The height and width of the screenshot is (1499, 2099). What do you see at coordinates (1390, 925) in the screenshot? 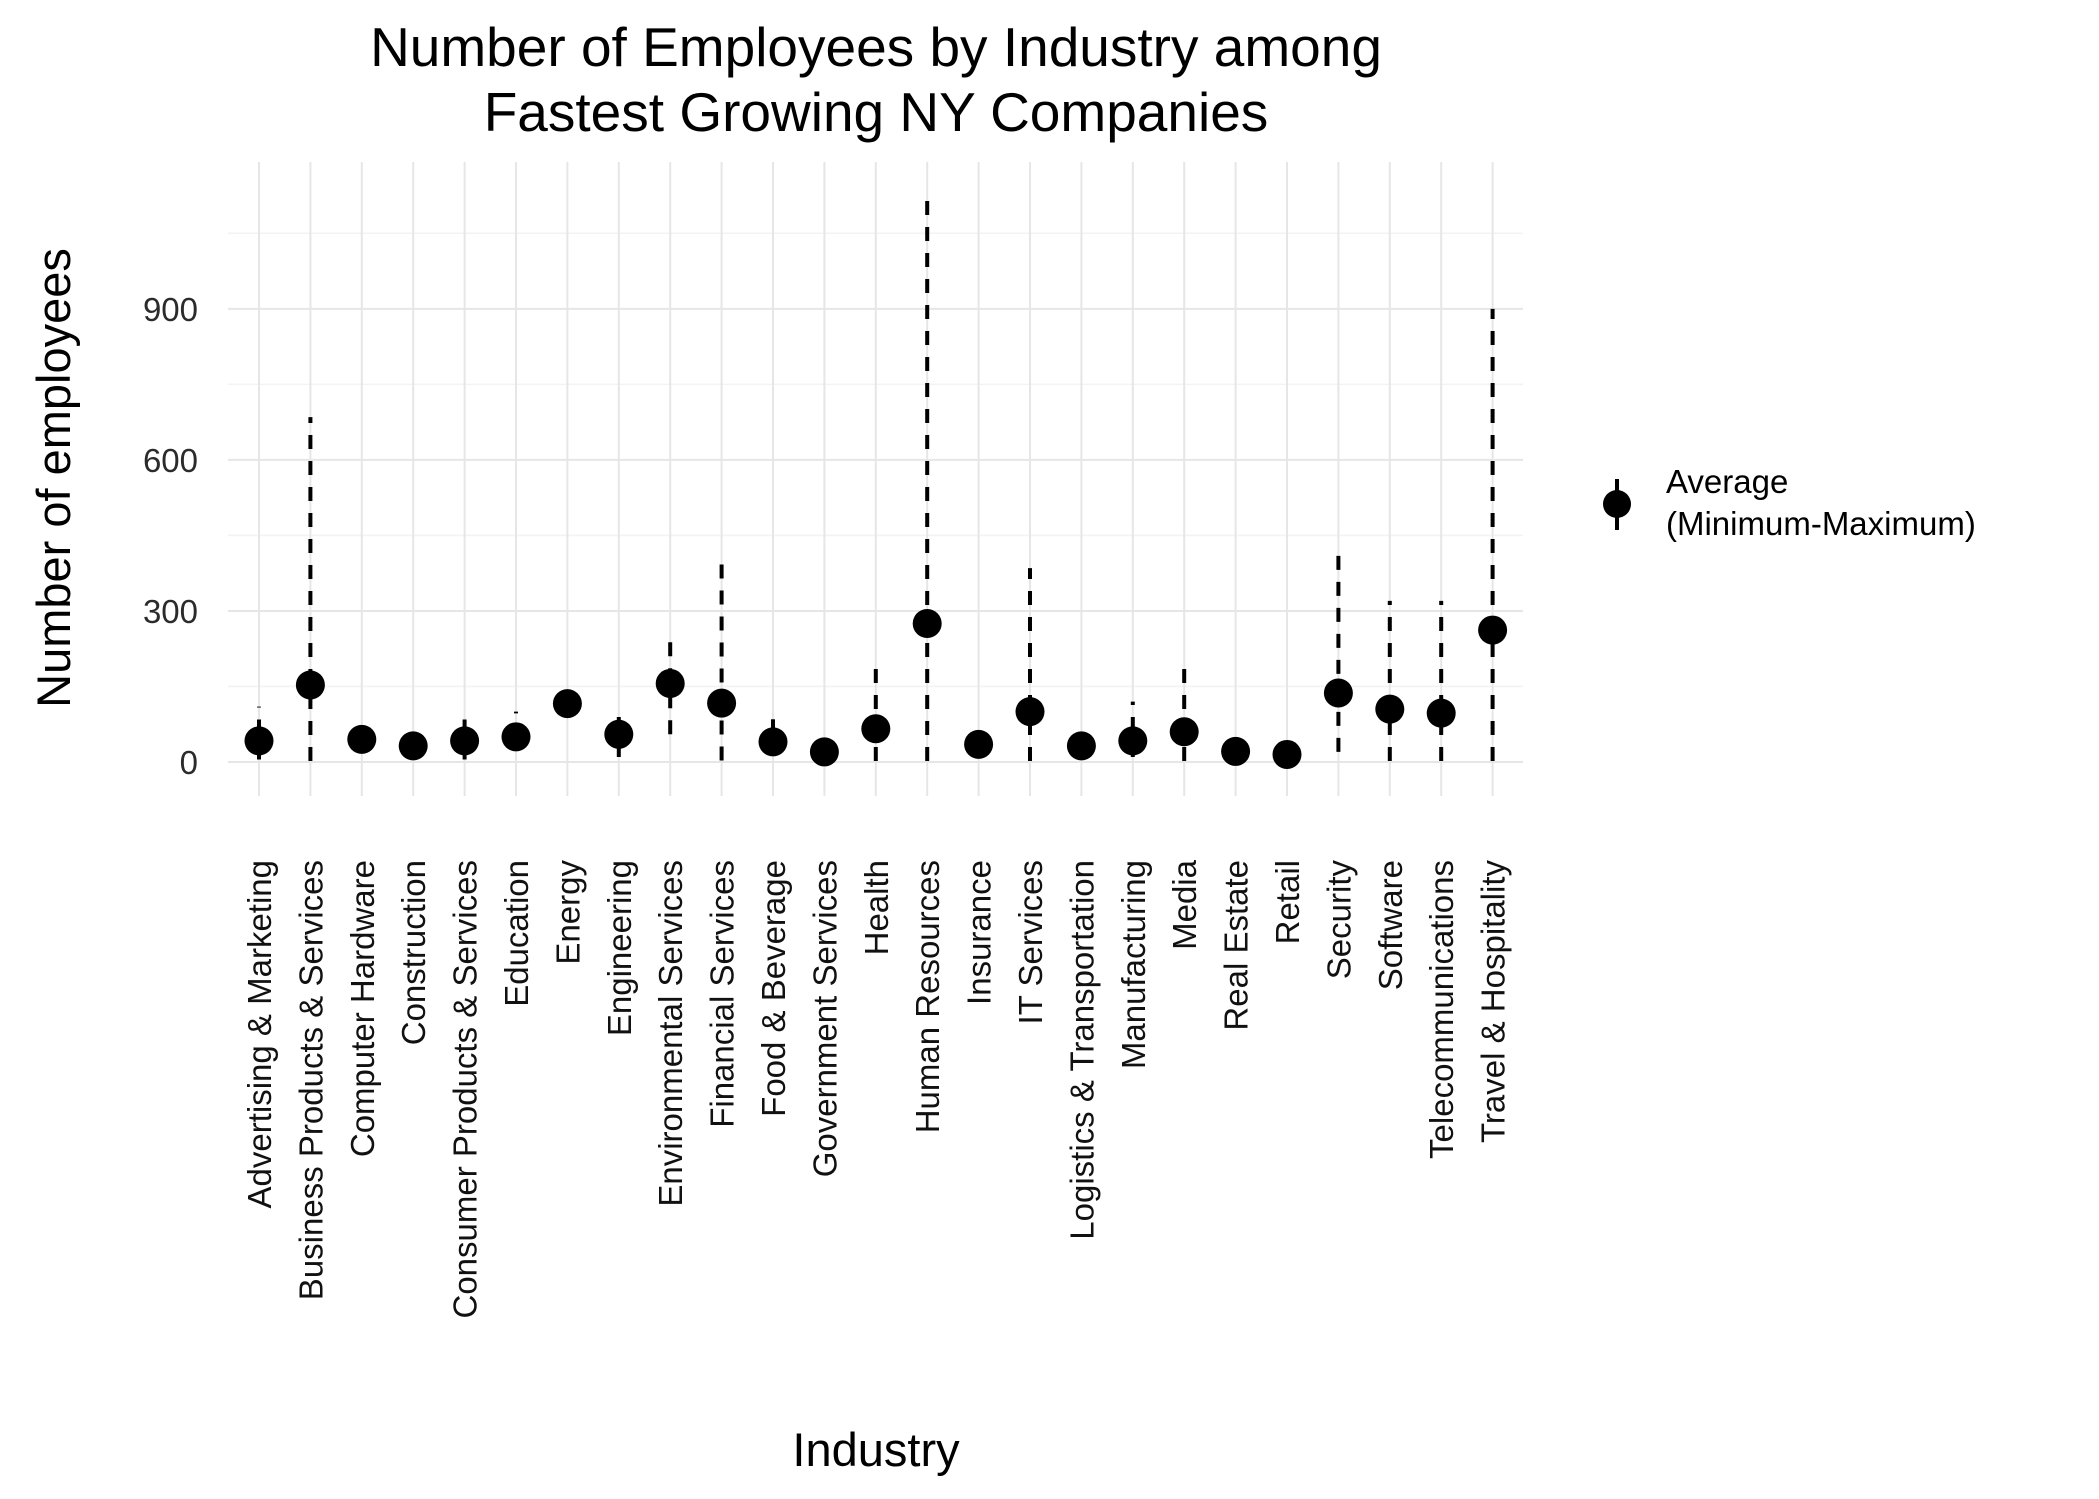
I see `x-tick-label: Software` at bounding box center [1390, 925].